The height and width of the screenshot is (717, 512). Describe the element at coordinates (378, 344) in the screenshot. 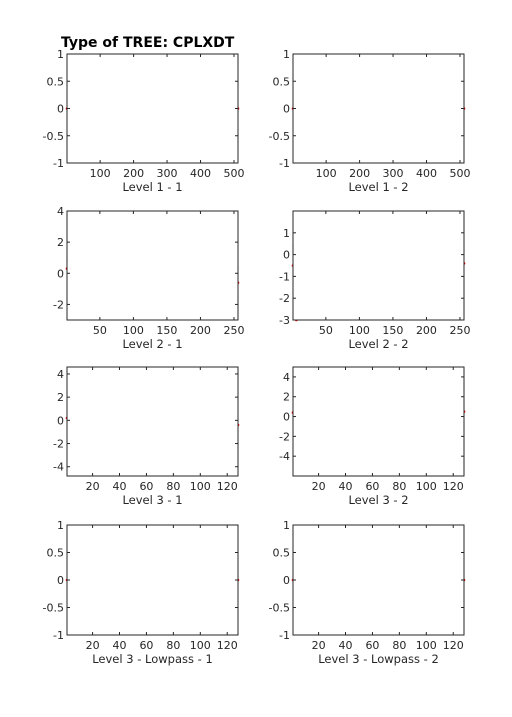

I see `x-axis-label: Level 2 - 2` at that location.